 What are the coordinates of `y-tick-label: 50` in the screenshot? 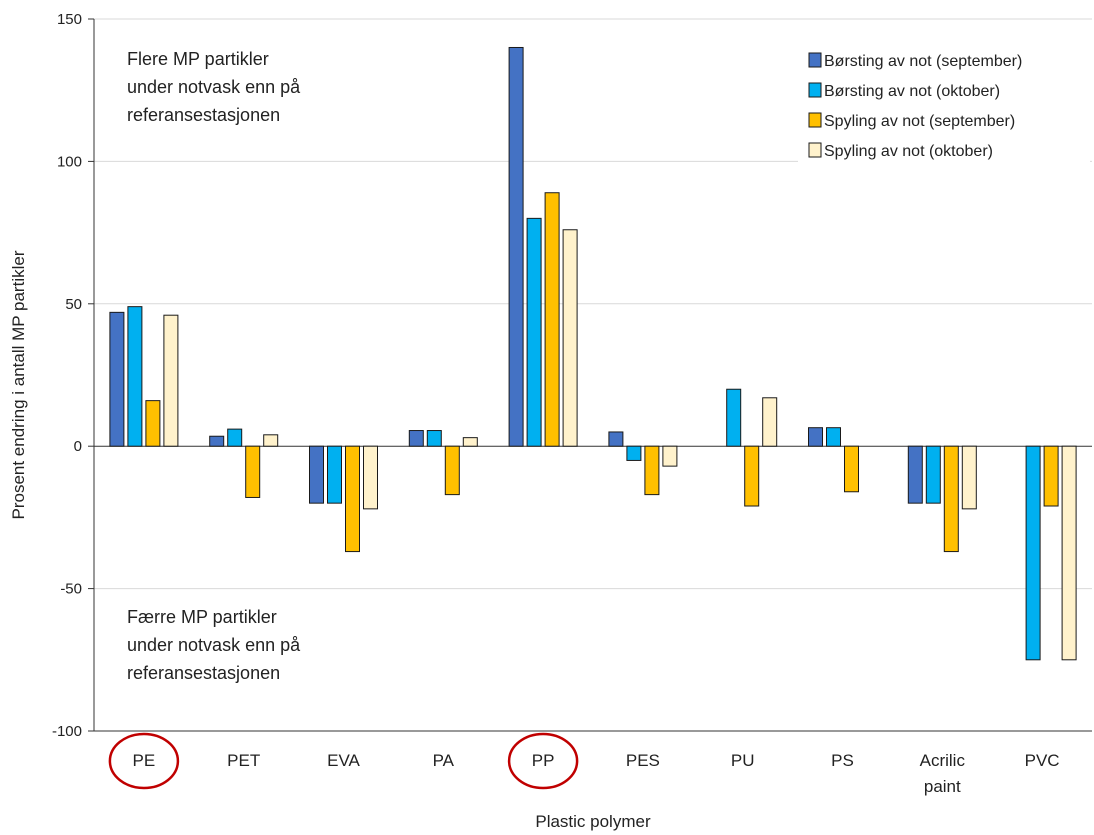 It's located at (73, 304).